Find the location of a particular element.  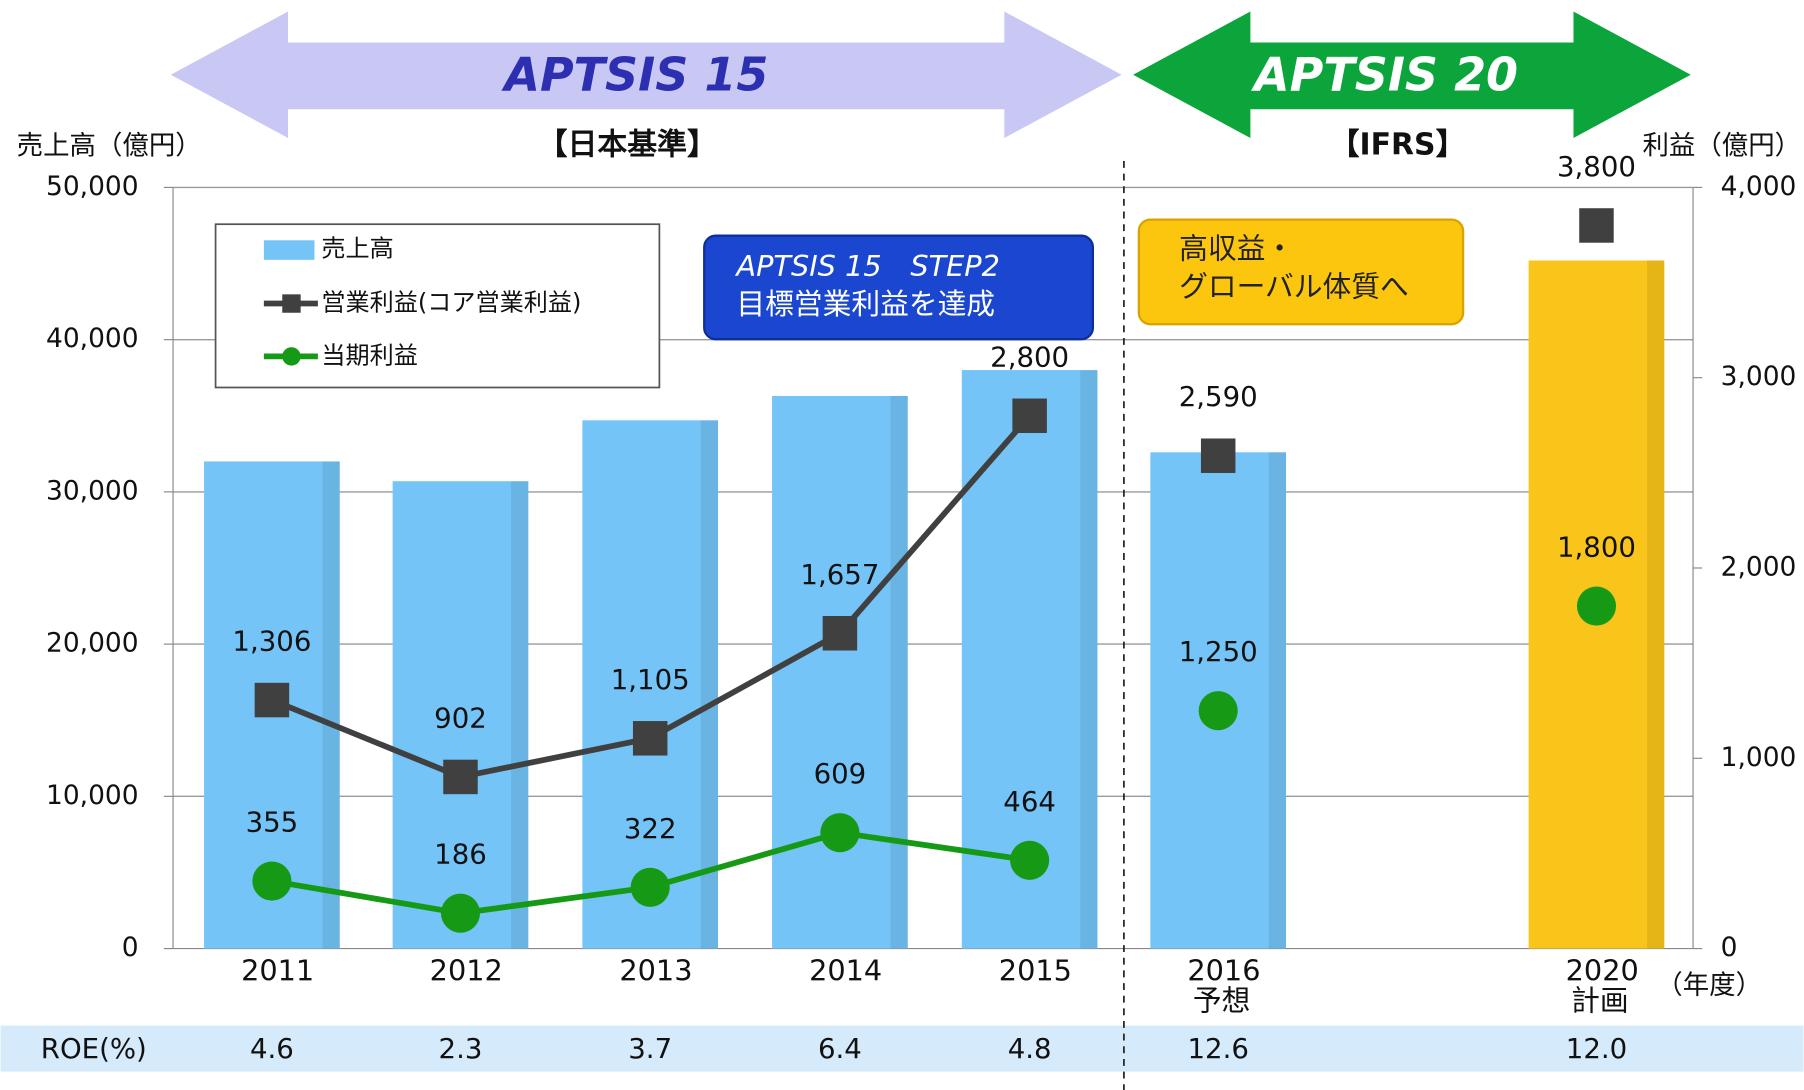

table-cell: 4.6 is located at coordinates (272, 1048).